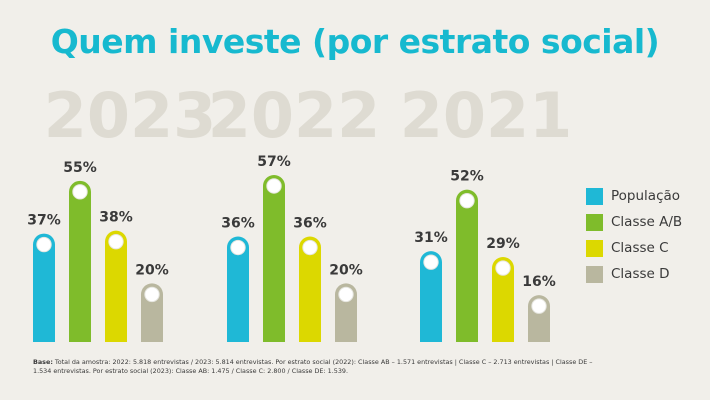  I want to click on value-label-2023-1: 55%, so click(80, 168).